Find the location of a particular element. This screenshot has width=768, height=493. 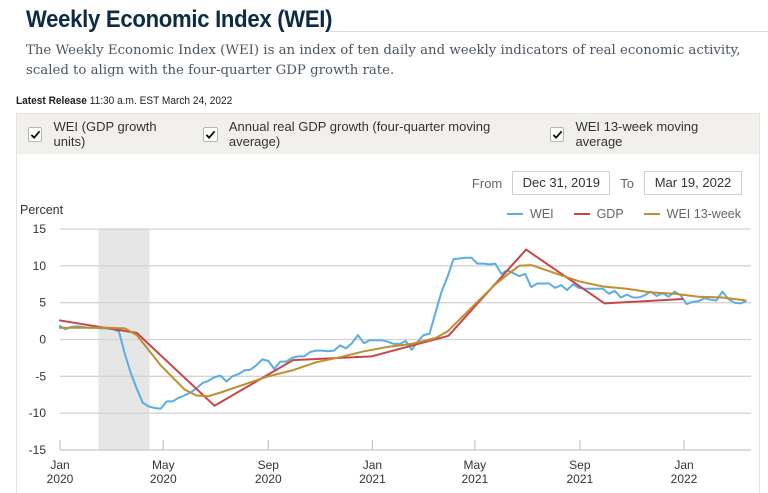

from-label: From is located at coordinates (487, 183).